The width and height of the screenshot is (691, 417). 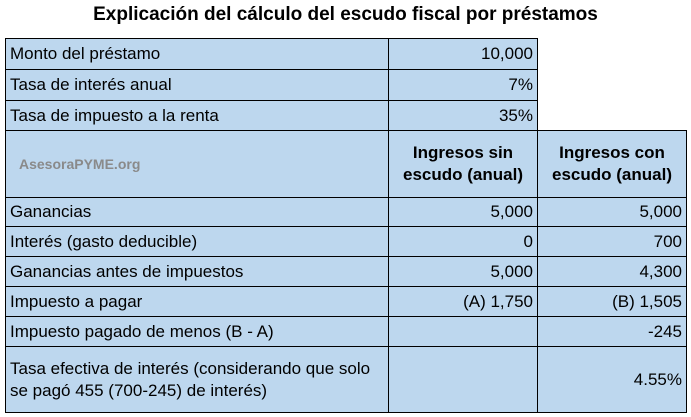 What do you see at coordinates (197, 241) in the screenshot?
I see `row-label-interest: Interés (gasto deducible)` at bounding box center [197, 241].